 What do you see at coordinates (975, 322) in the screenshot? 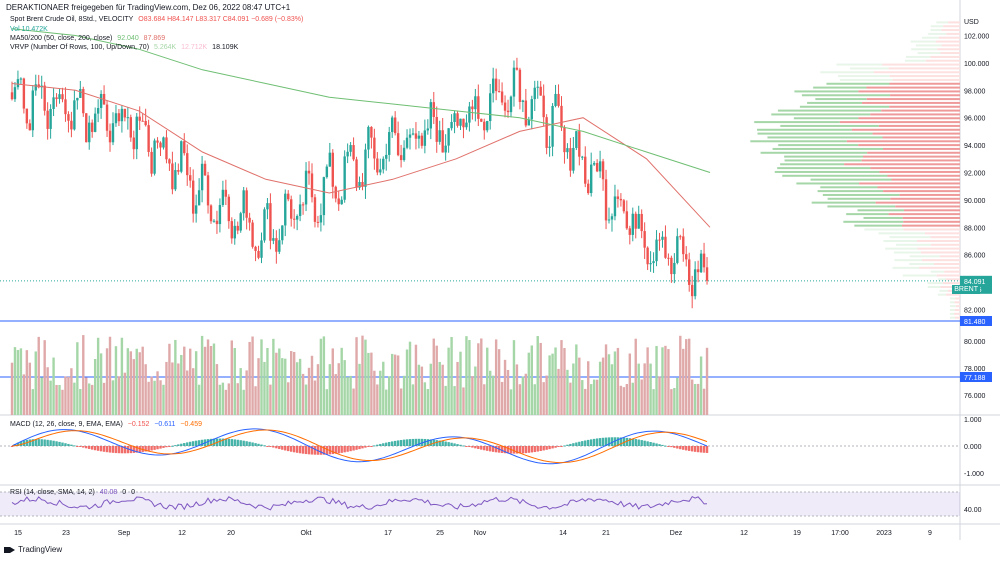
I see `horizontal-line-label: 81.480` at bounding box center [975, 322].